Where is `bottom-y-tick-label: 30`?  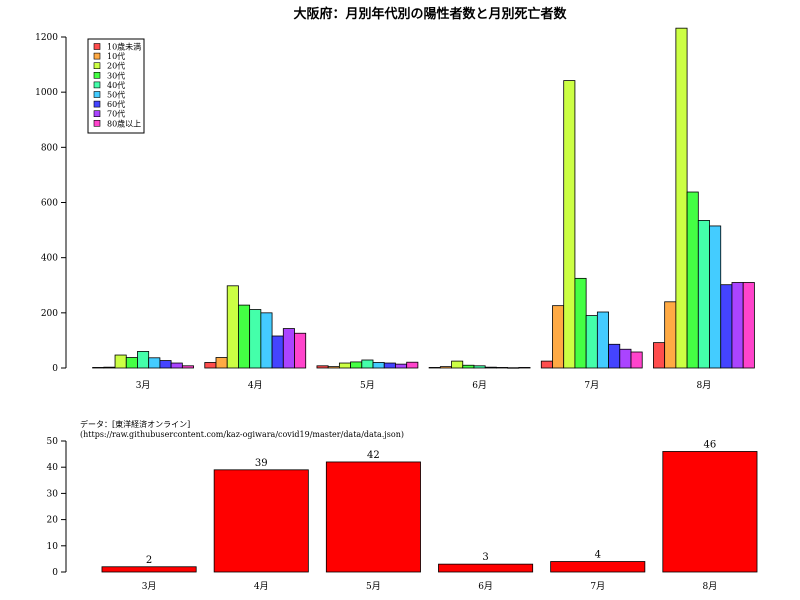
bottom-y-tick-label: 30 is located at coordinates (53, 494).